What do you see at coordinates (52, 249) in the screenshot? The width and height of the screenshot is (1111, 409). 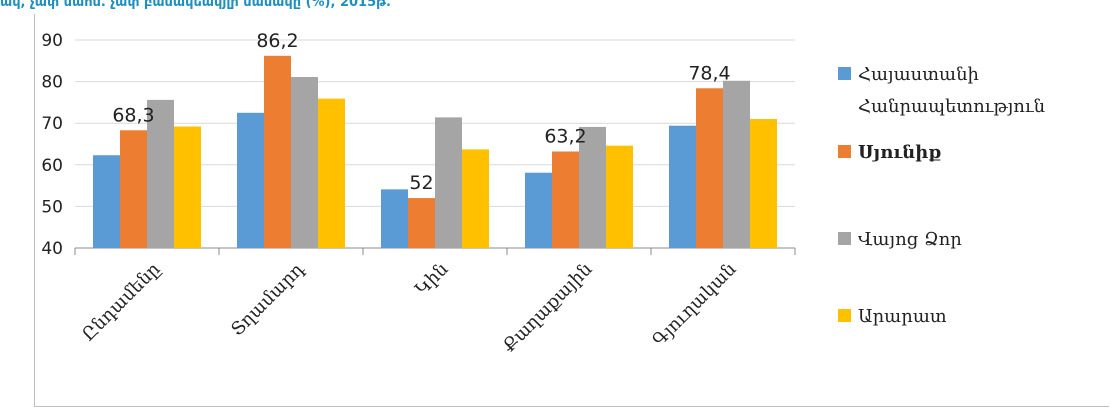 I see `y-tick-label: 40` at bounding box center [52, 249].